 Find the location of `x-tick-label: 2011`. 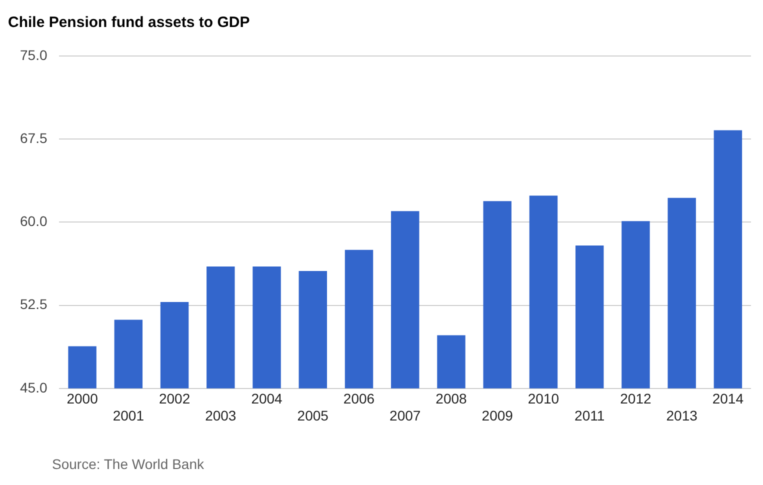

x-tick-label: 2011 is located at coordinates (589, 415).